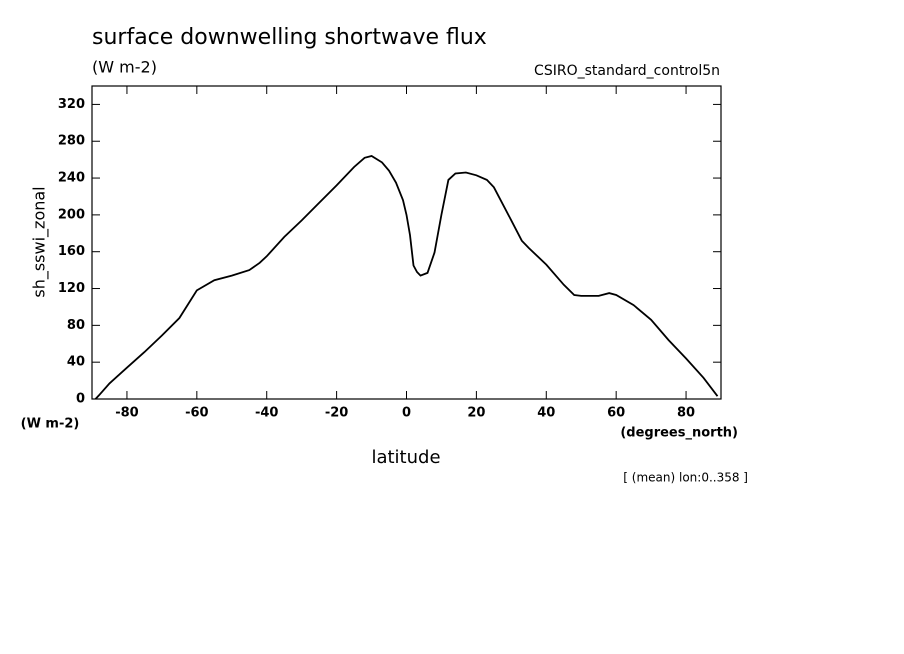 The width and height of the screenshot is (904, 654). Describe the element at coordinates (50, 424) in the screenshot. I see `y-units: (W m-2)` at that location.